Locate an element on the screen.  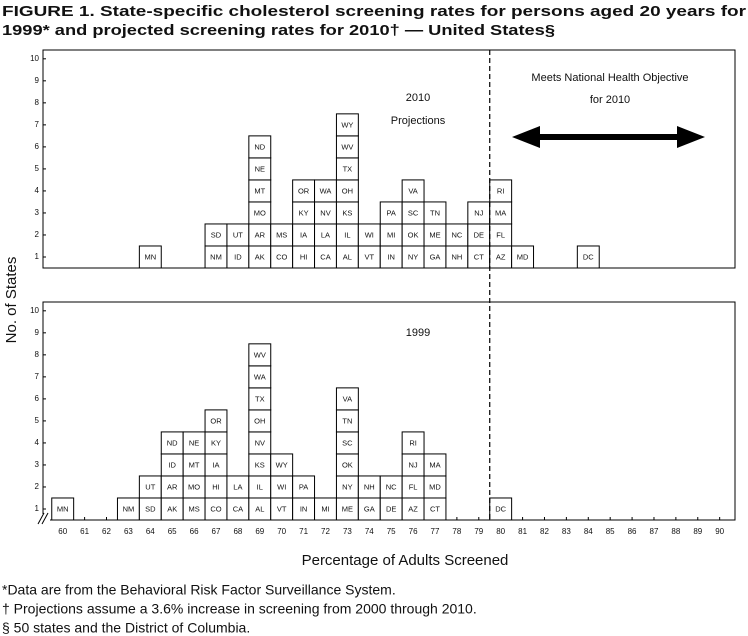
state-label: WI is located at coordinates (281, 486).